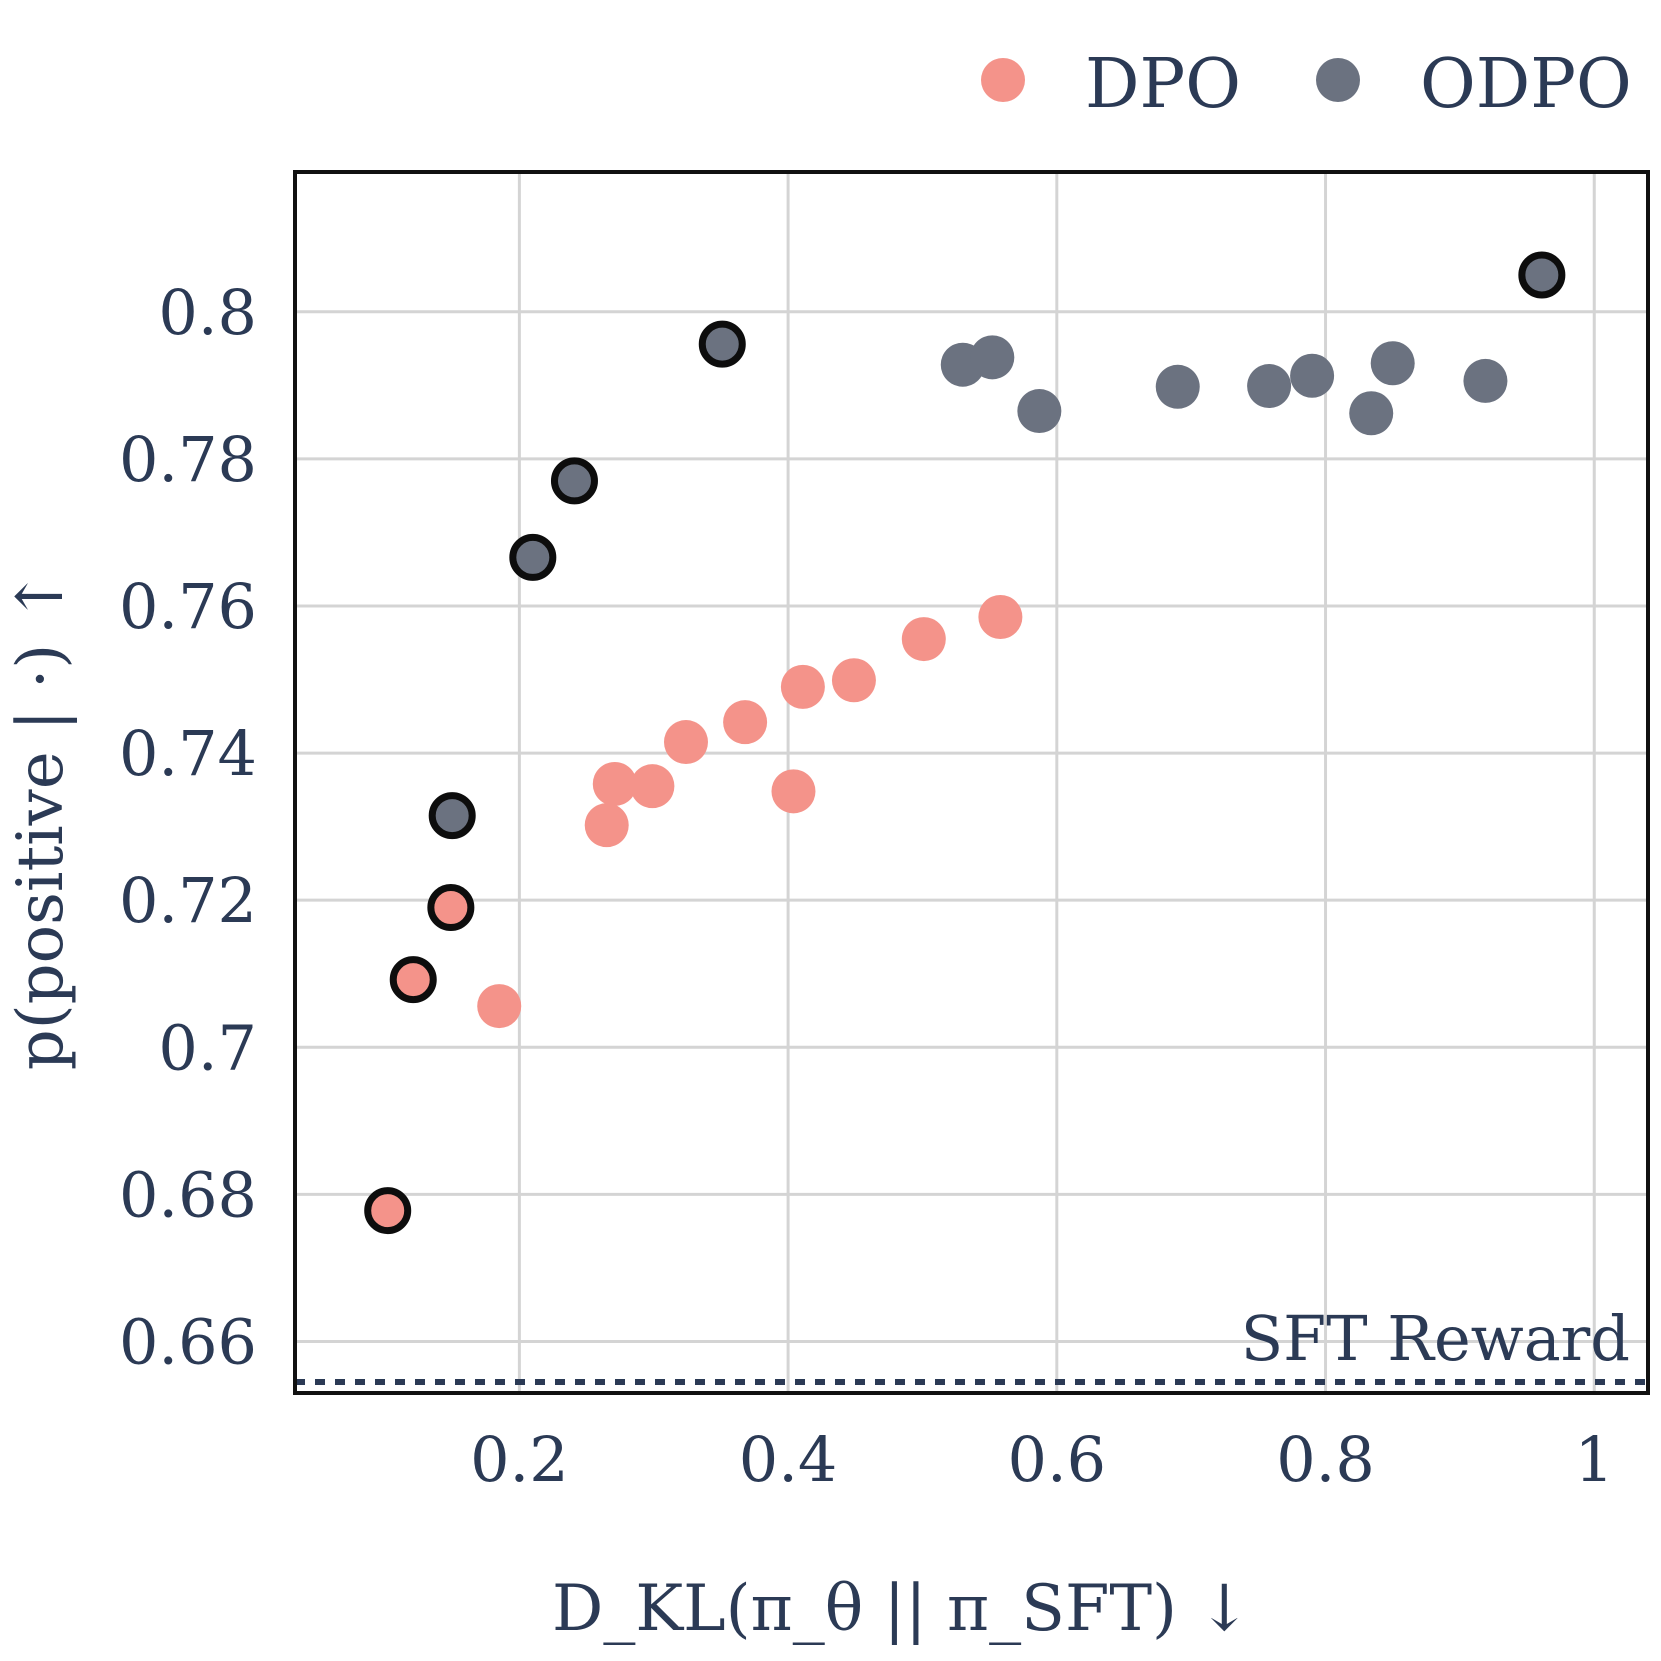  Describe the element at coordinates (1163, 84) in the screenshot. I see `legend-label-dpo: DPO` at that location.